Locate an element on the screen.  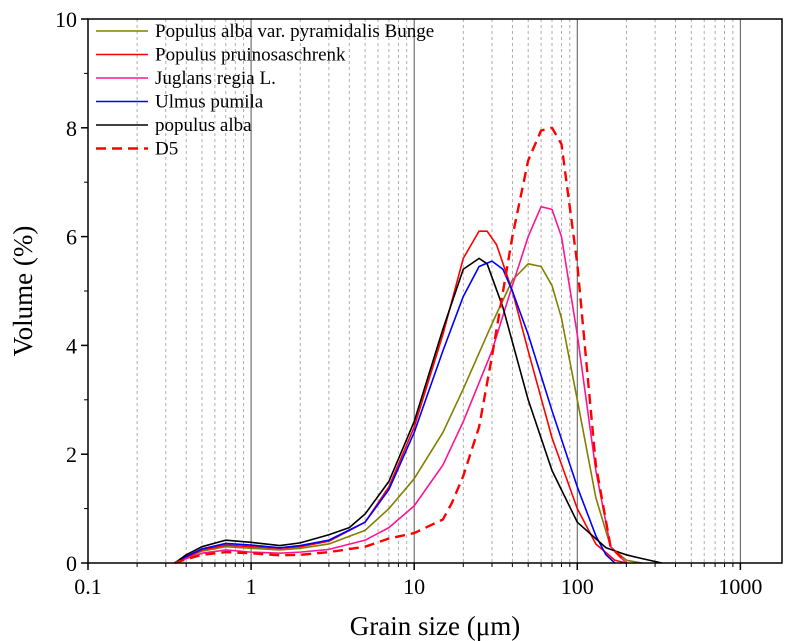
x-tick-label: 100 is located at coordinates (577, 586).